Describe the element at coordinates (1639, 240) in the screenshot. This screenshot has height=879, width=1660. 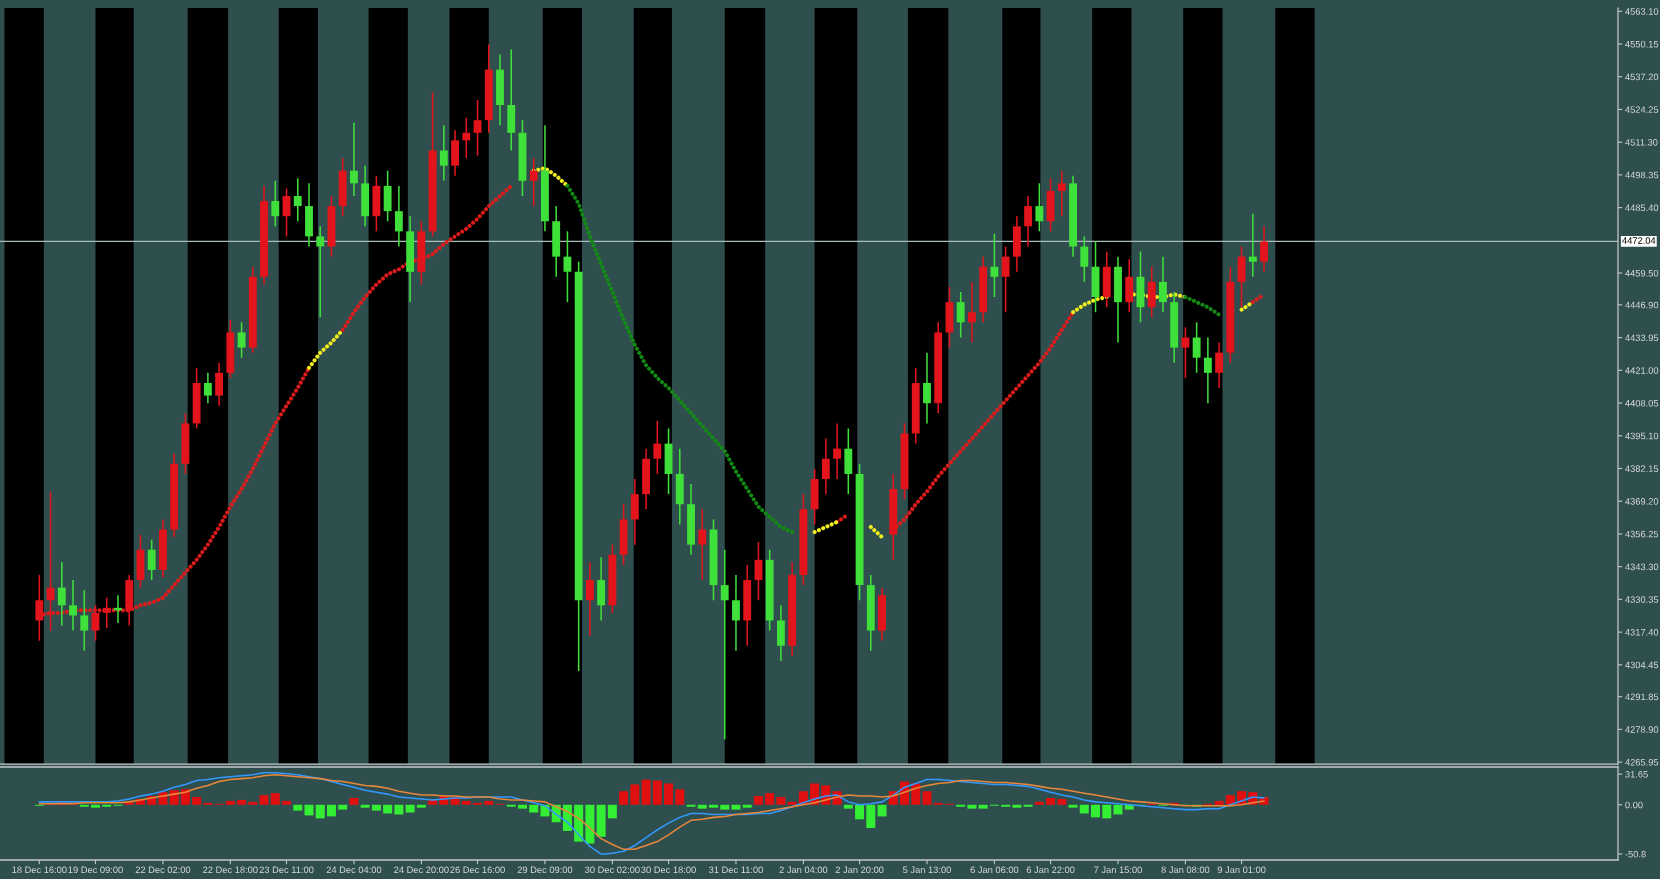
I see `ref-line-label: 4472.04` at that location.